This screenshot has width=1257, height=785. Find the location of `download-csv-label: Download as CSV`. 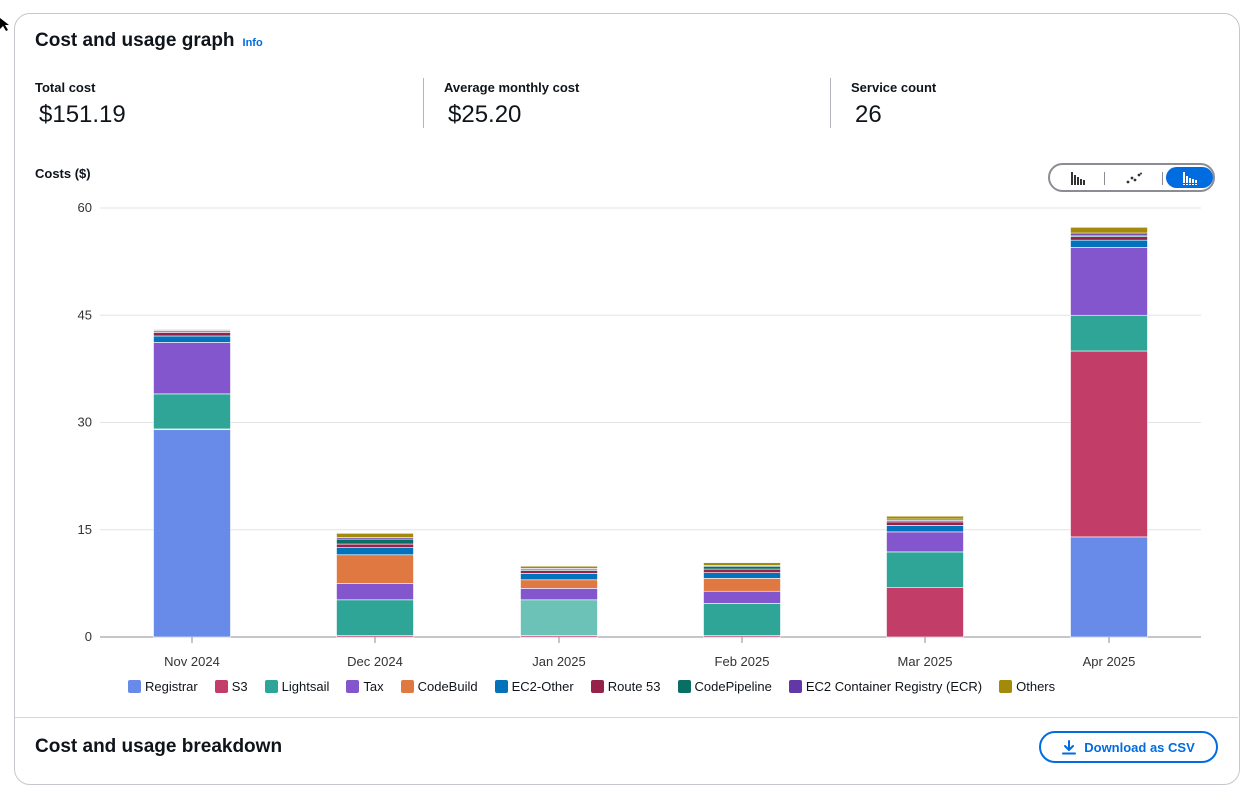

download-csv-label: Download as CSV is located at coordinates (1139, 747).